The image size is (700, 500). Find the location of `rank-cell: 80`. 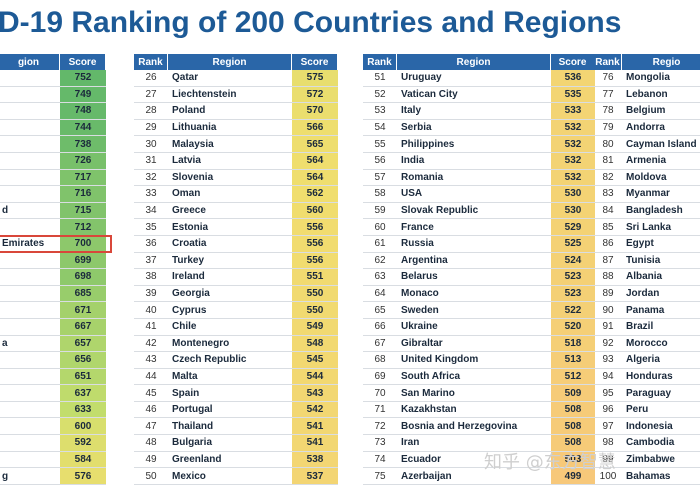

rank-cell: 80 is located at coordinates (608, 144).